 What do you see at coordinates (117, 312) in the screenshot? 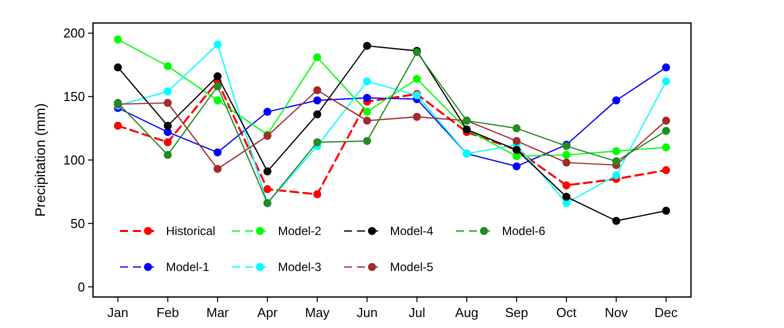
I see `x-tick-label: Jan` at bounding box center [117, 312].